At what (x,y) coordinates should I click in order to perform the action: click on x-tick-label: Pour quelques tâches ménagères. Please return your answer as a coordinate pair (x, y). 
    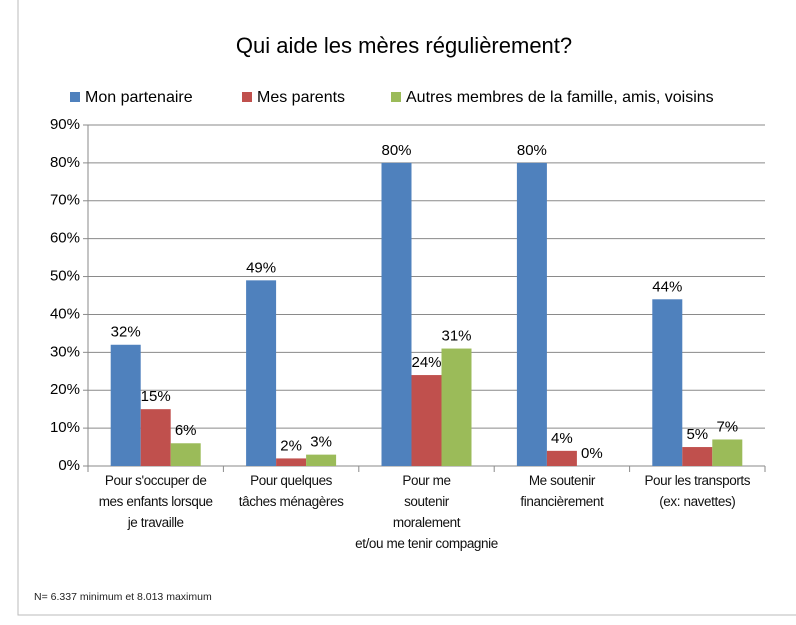
    Looking at the image, I should click on (291, 491).